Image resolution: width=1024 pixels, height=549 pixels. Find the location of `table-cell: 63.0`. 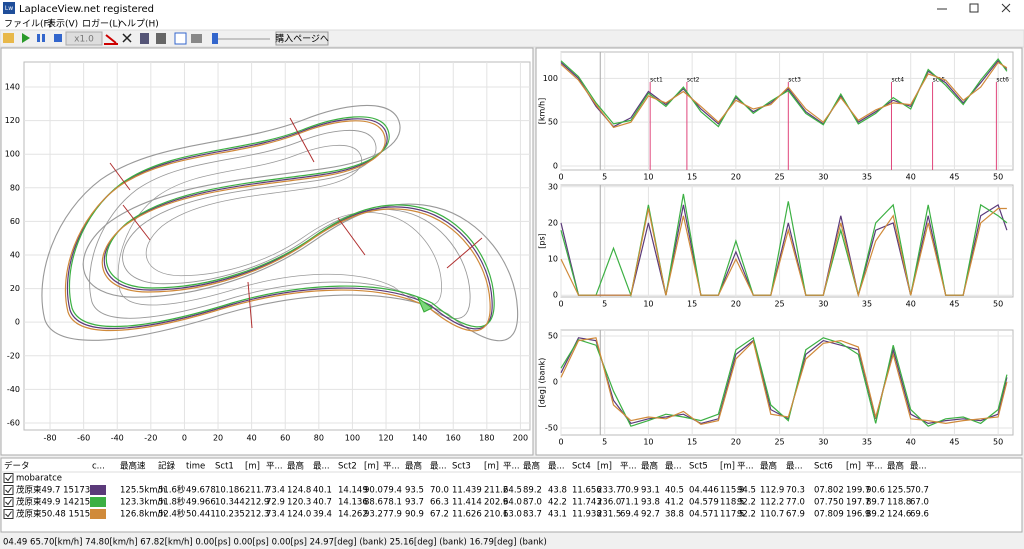

table-cell: 63.0 is located at coordinates (512, 515).